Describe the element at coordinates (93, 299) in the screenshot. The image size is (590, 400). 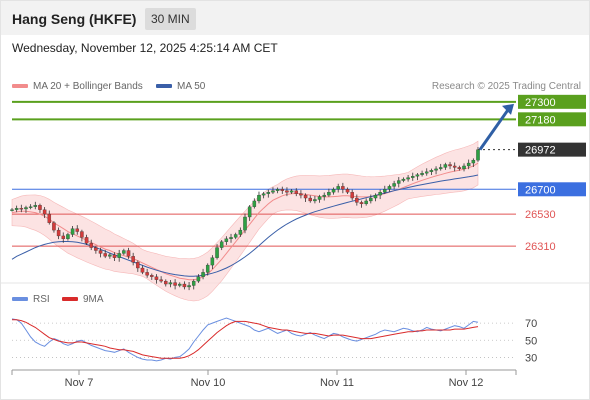
I see `legend-9ma-label: 9MA` at that location.